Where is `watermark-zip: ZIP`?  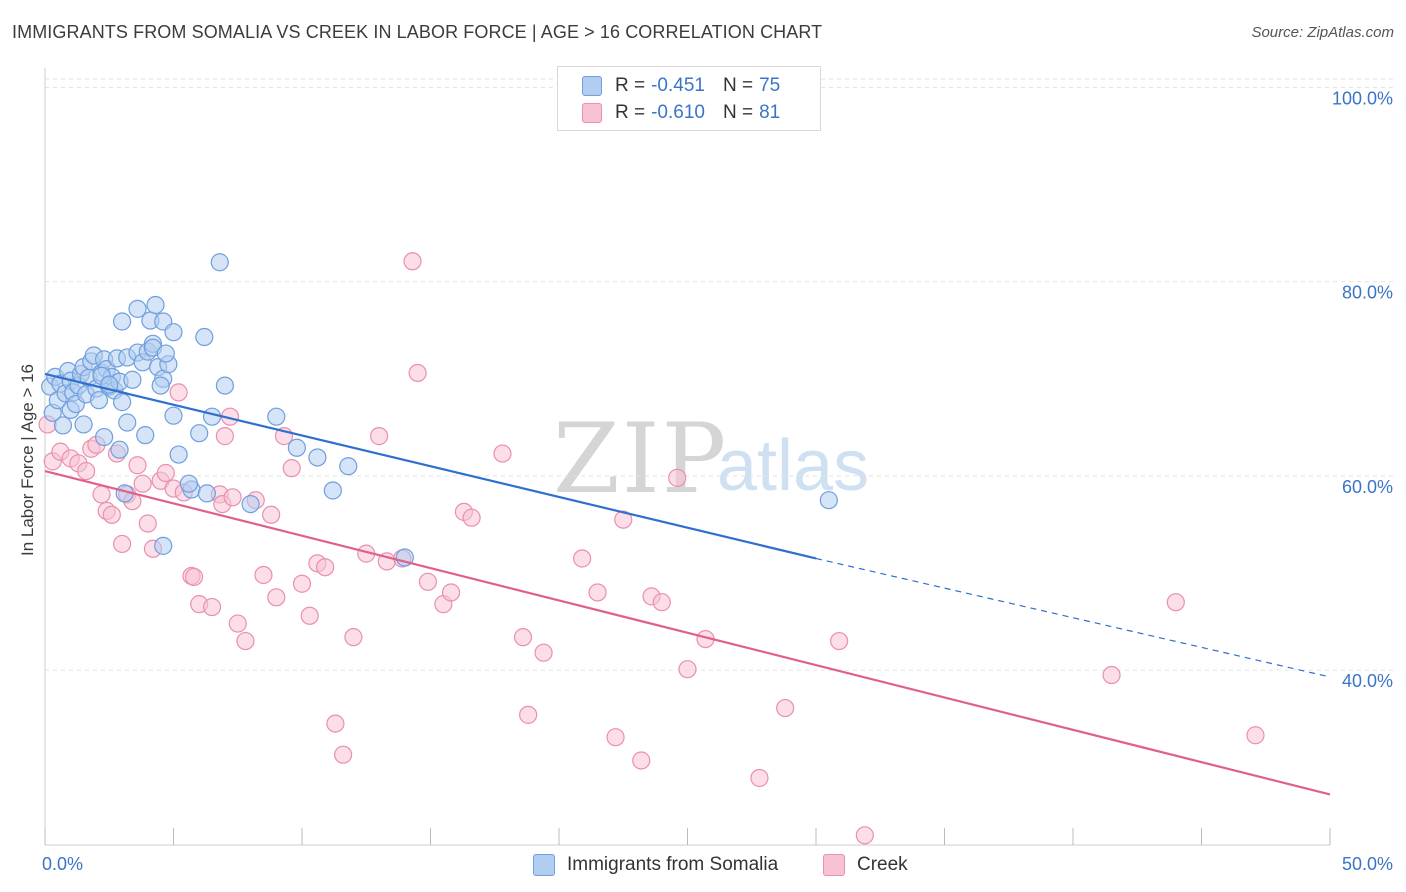
watermark-zip: ZIP is located at coordinates (640, 459).